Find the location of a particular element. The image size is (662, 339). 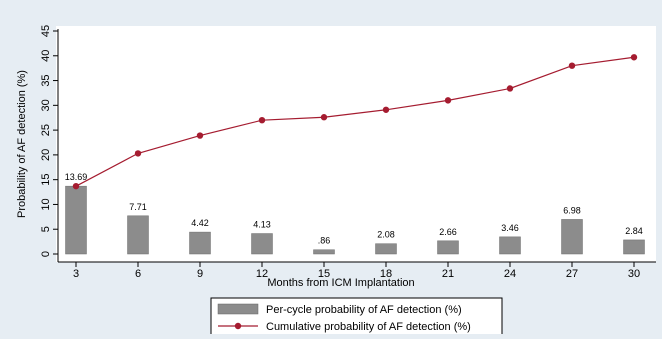

y-tick-label: 30 is located at coordinates (46, 105).